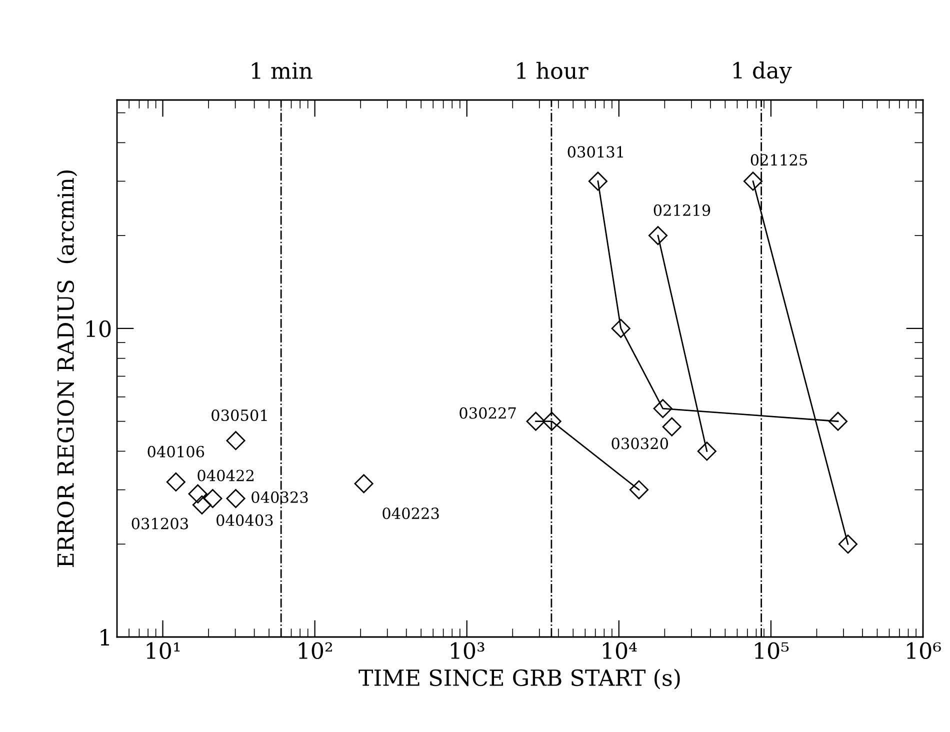 The width and height of the screenshot is (950, 732). What do you see at coordinates (640, 444) in the screenshot?
I see `series-label: 030320` at bounding box center [640, 444].